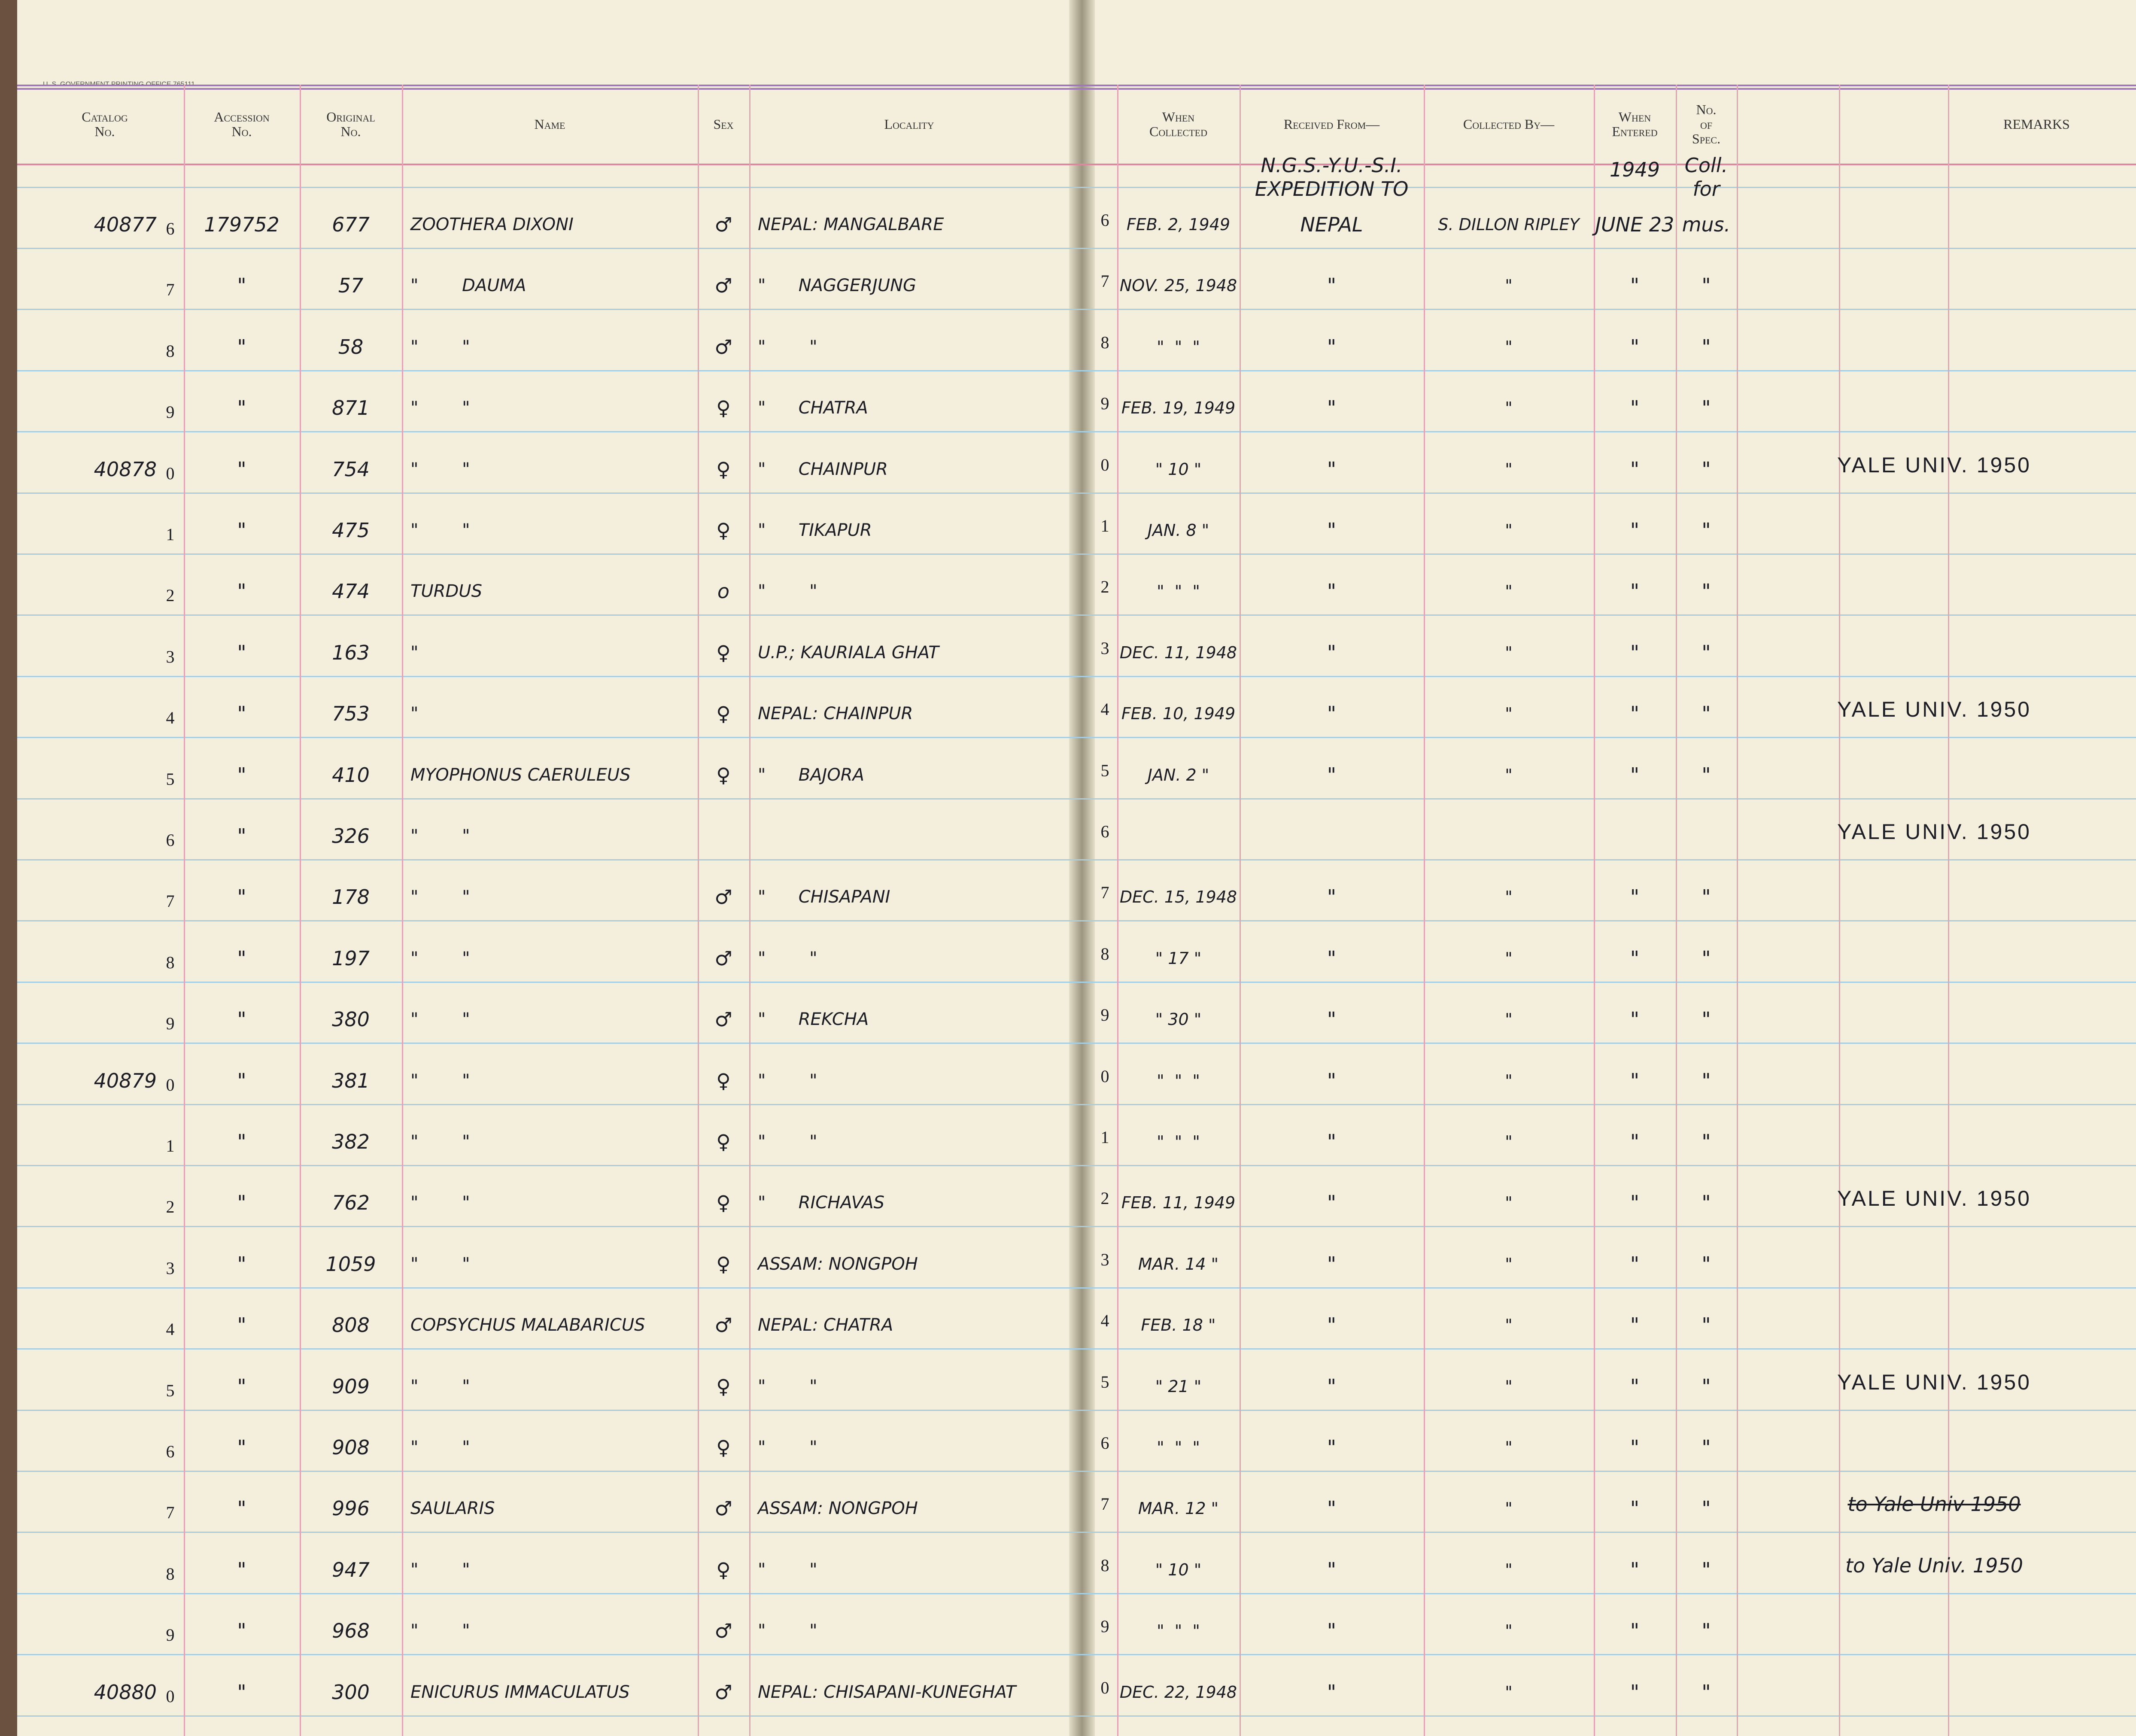 This screenshot has height=1736, width=2136. What do you see at coordinates (8, 868) in the screenshot?
I see `book-edge` at bounding box center [8, 868].